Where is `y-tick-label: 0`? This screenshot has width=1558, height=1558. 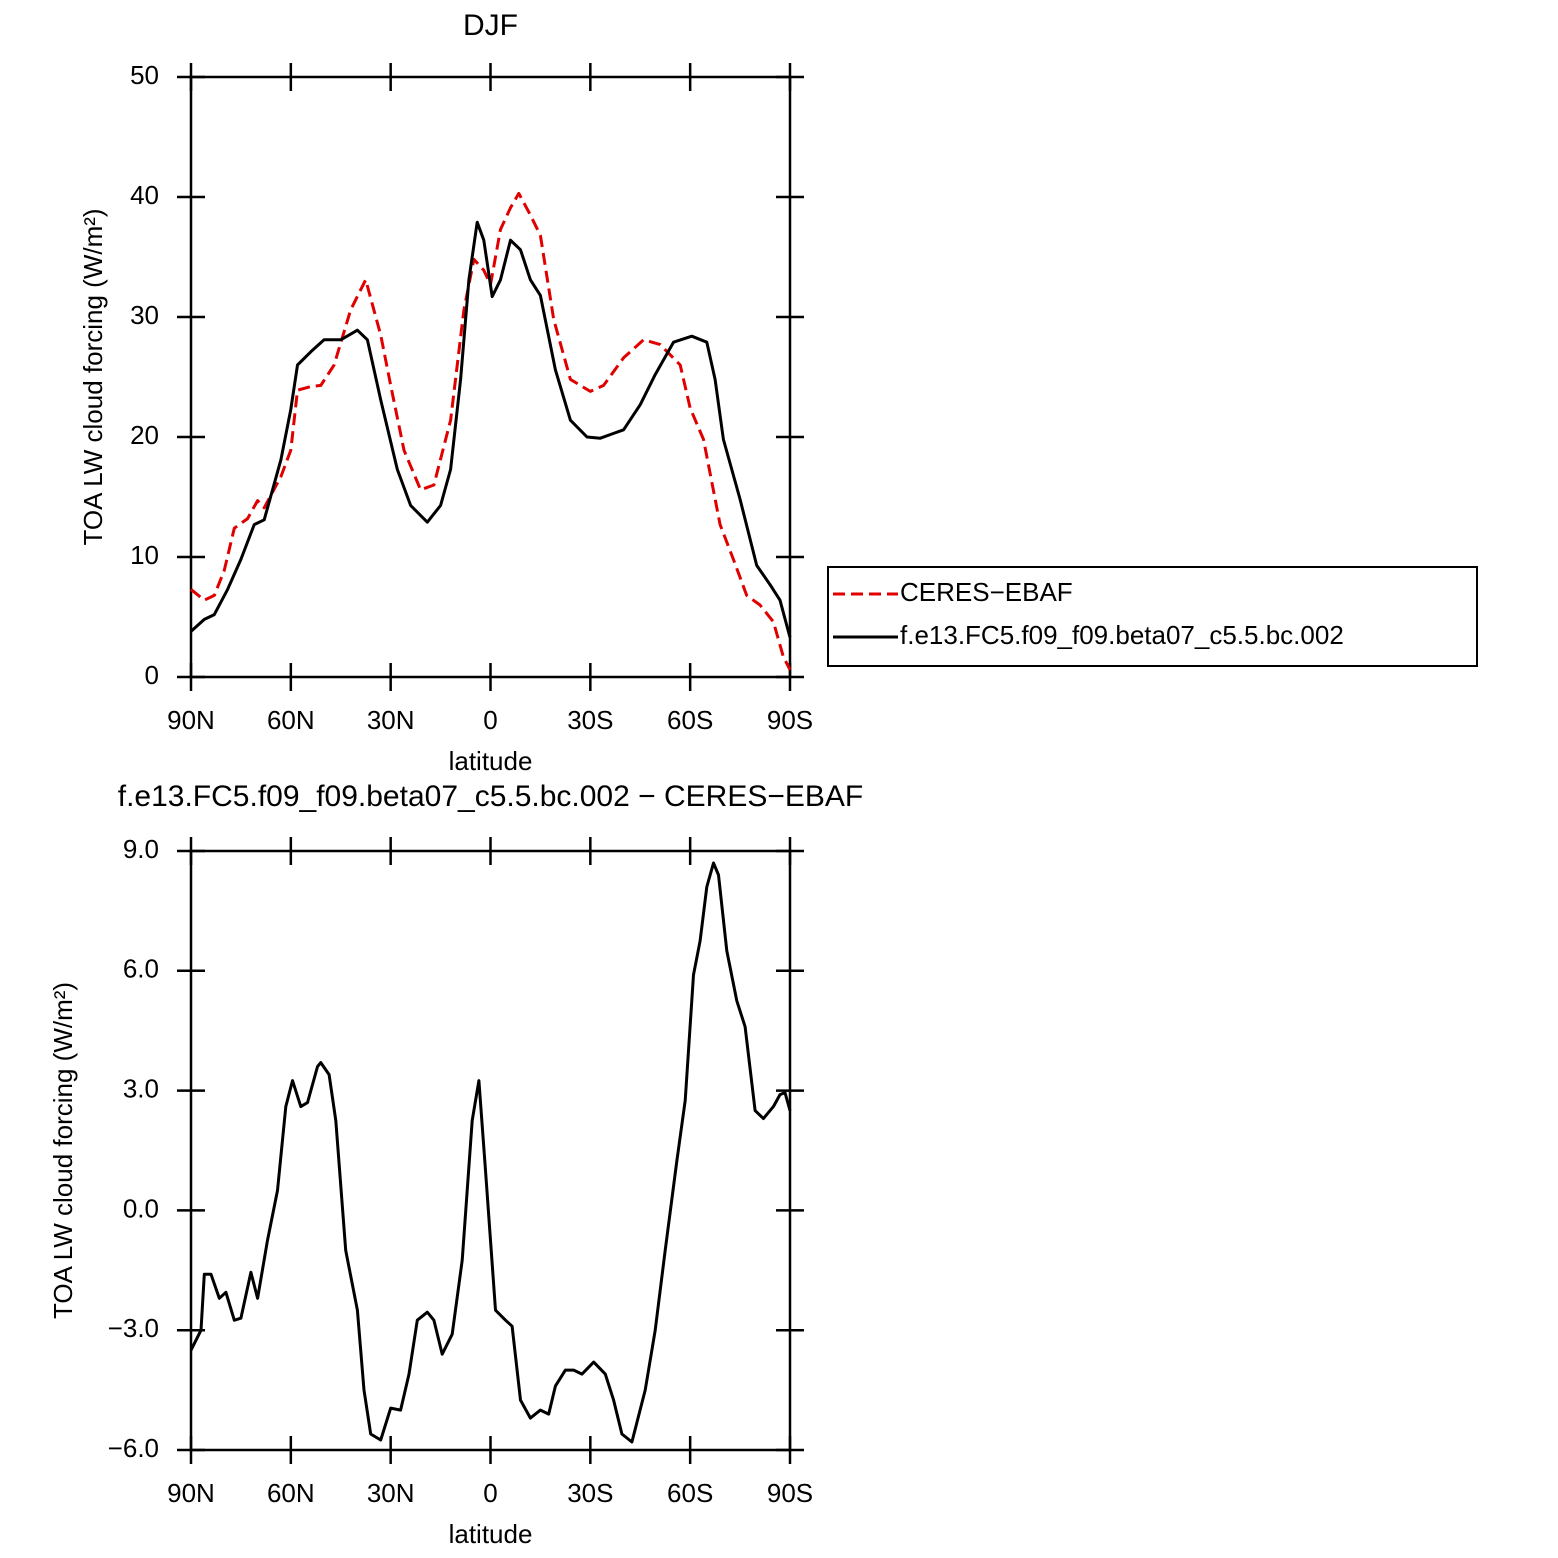
y-tick-label: 0 is located at coordinates (152, 675).